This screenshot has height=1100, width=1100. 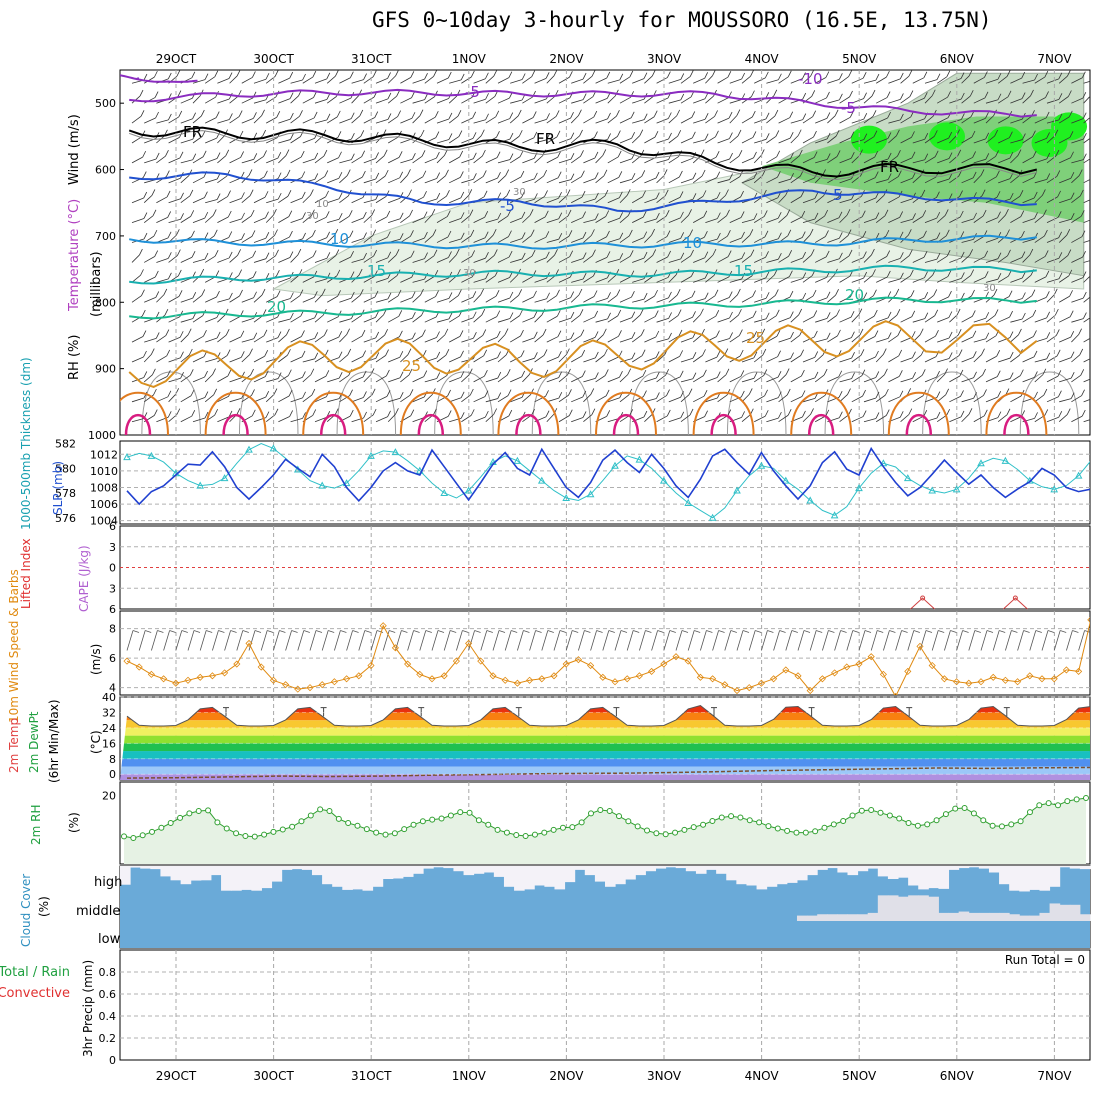 What do you see at coordinates (615, 465) in the screenshot?
I see `thickness-marker` at bounding box center [615, 465].